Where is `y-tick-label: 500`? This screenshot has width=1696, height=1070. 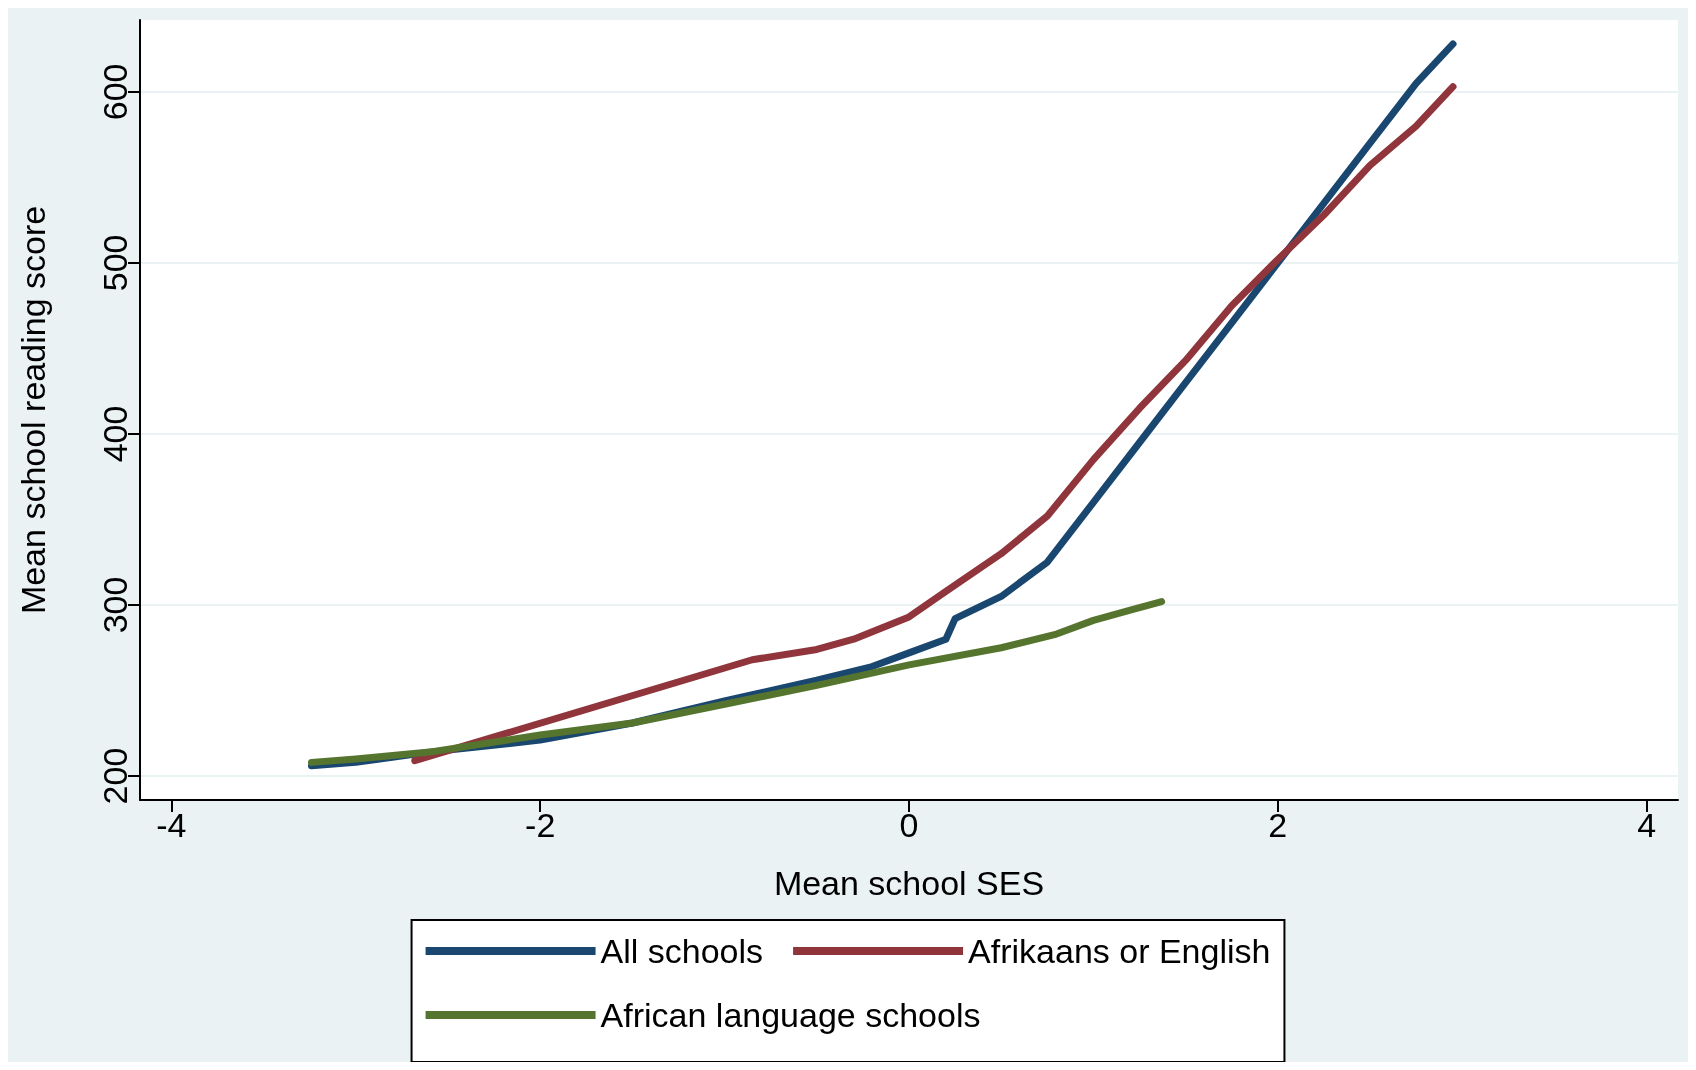 y-tick-label: 500 is located at coordinates (115, 263).